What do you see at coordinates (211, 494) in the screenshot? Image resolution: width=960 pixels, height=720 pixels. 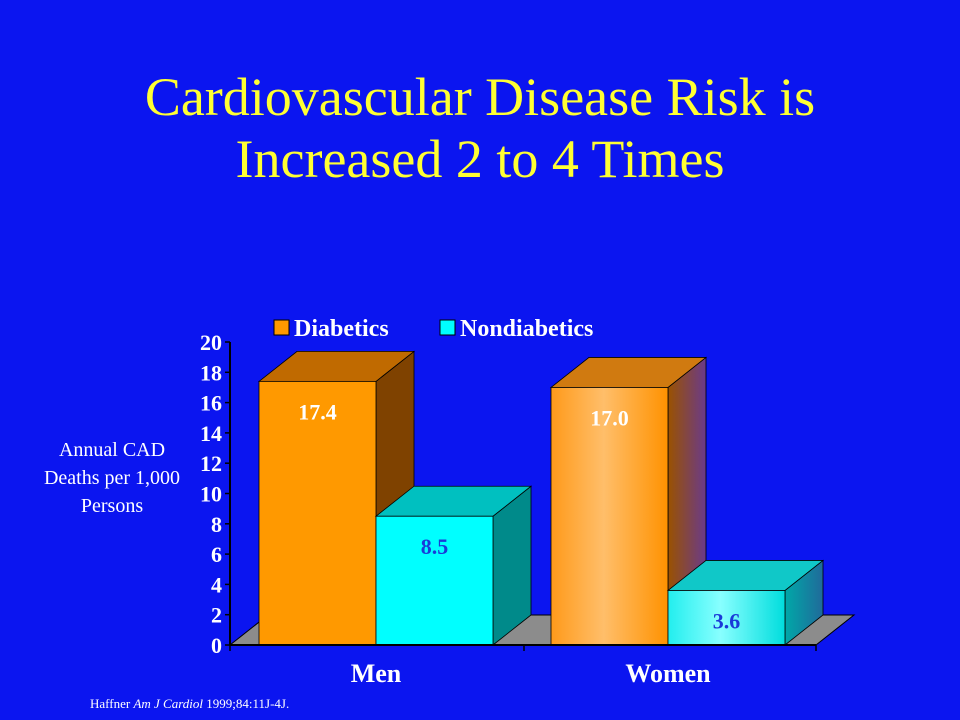 I see `y-tick-label: 10` at bounding box center [211, 494].